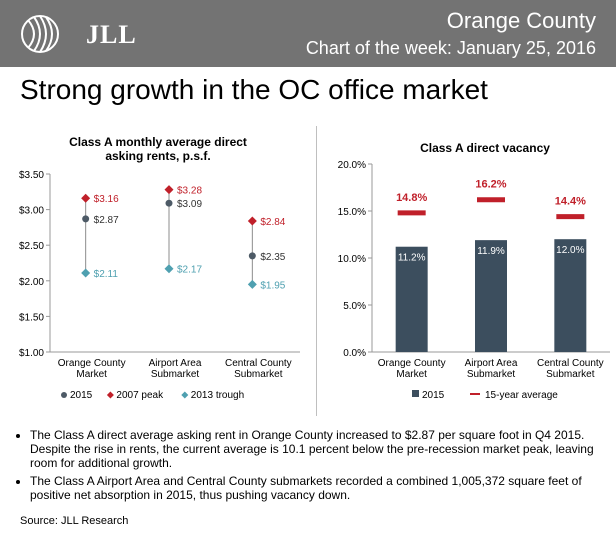 Image resolution: width=616 pixels, height=538 pixels. Describe the element at coordinates (316, 271) in the screenshot. I see `panel-divider` at that location.